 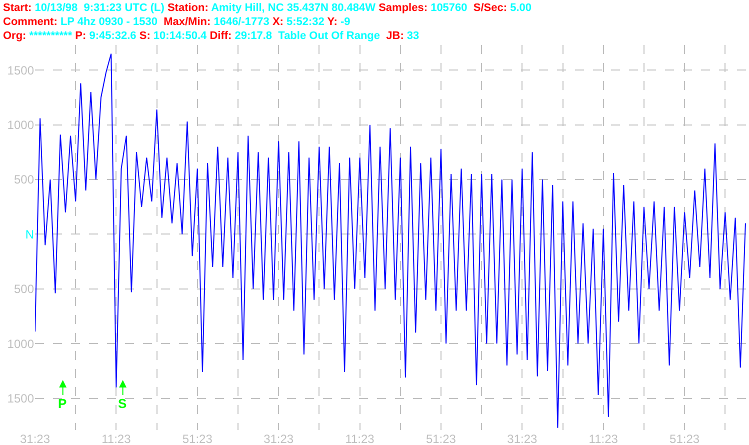 I want to click on chart-subtitle: Comment: LP 4hz 0930 - 1530 Max/Min: 1646/-1773 X: 5:52:32 Y: -9, so click(x=176, y=22).